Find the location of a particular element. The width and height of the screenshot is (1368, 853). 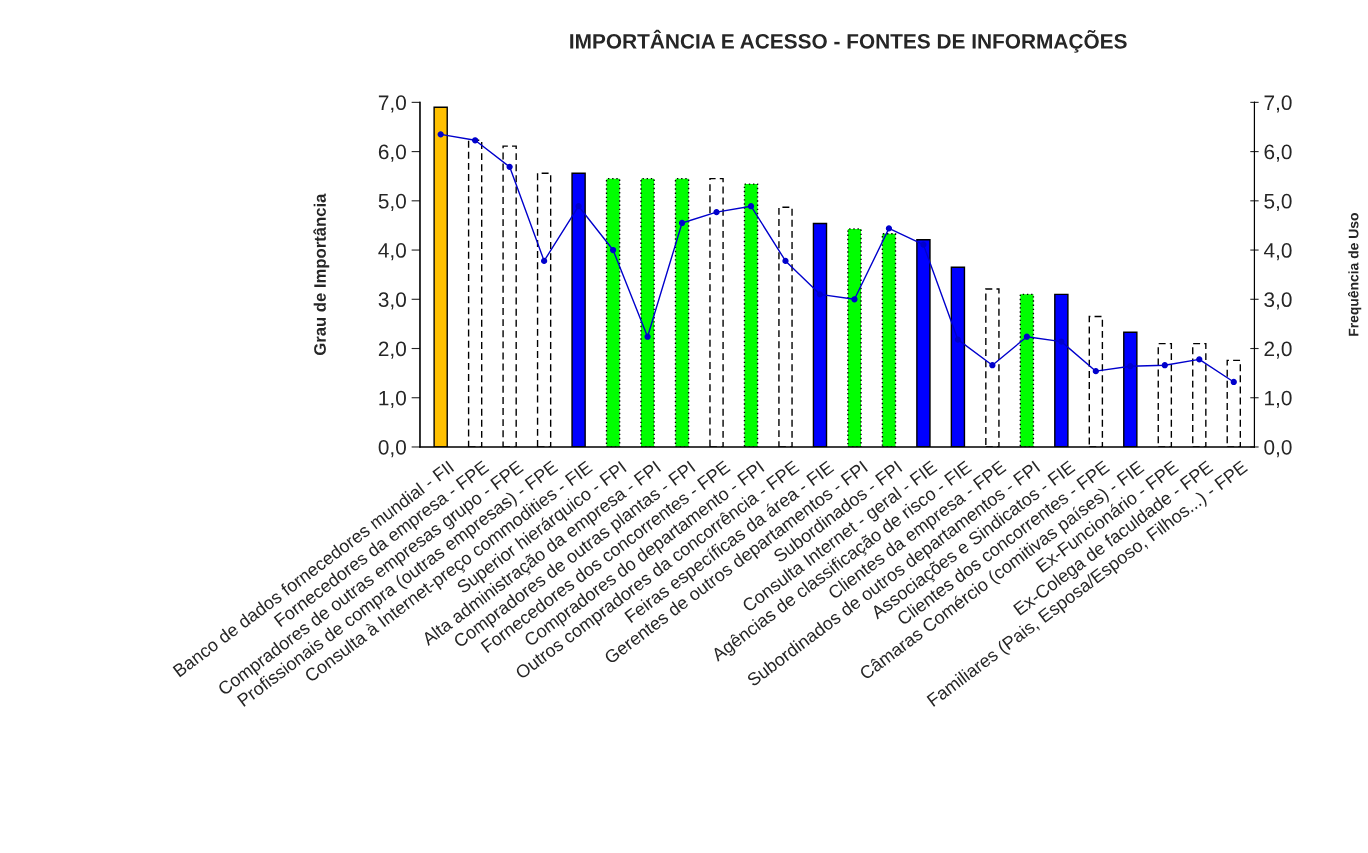

y-tick-label: 3,0 is located at coordinates (392, 301).